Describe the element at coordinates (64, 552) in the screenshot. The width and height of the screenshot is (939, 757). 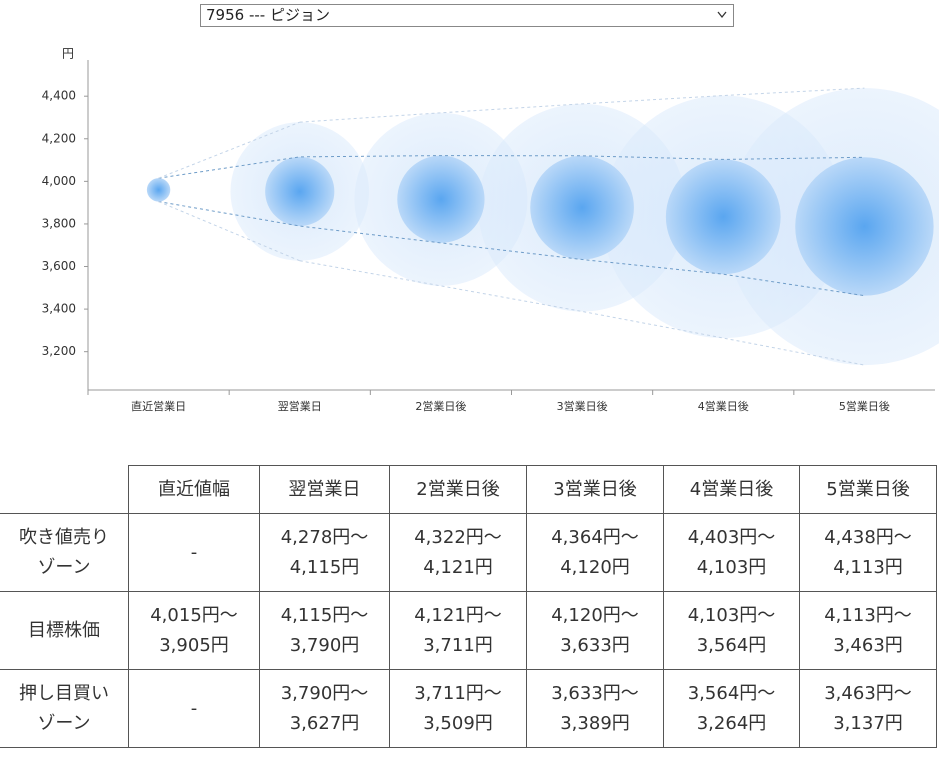
I see `row-header: 吹き値売り ゾーン` at that location.